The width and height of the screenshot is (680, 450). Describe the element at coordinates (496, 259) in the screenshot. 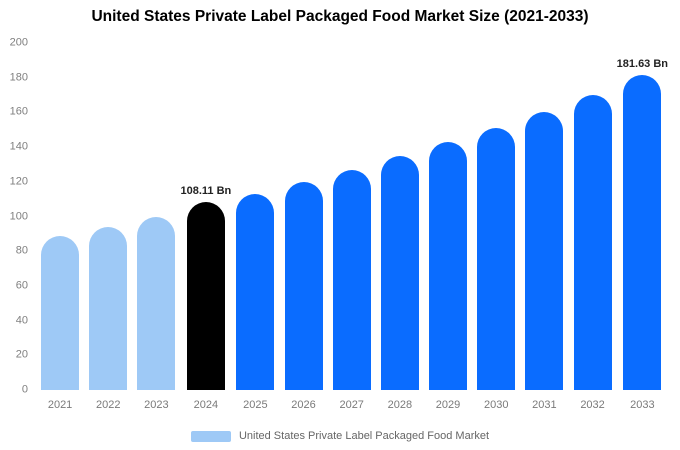

I see `bar-2030` at that location.